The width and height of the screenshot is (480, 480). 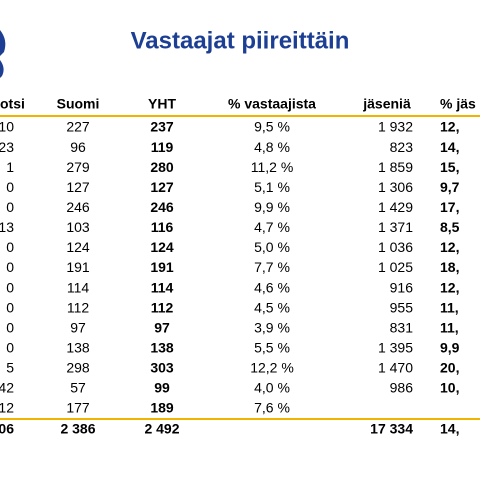 I want to click on cell: 303, so click(x=162, y=368).